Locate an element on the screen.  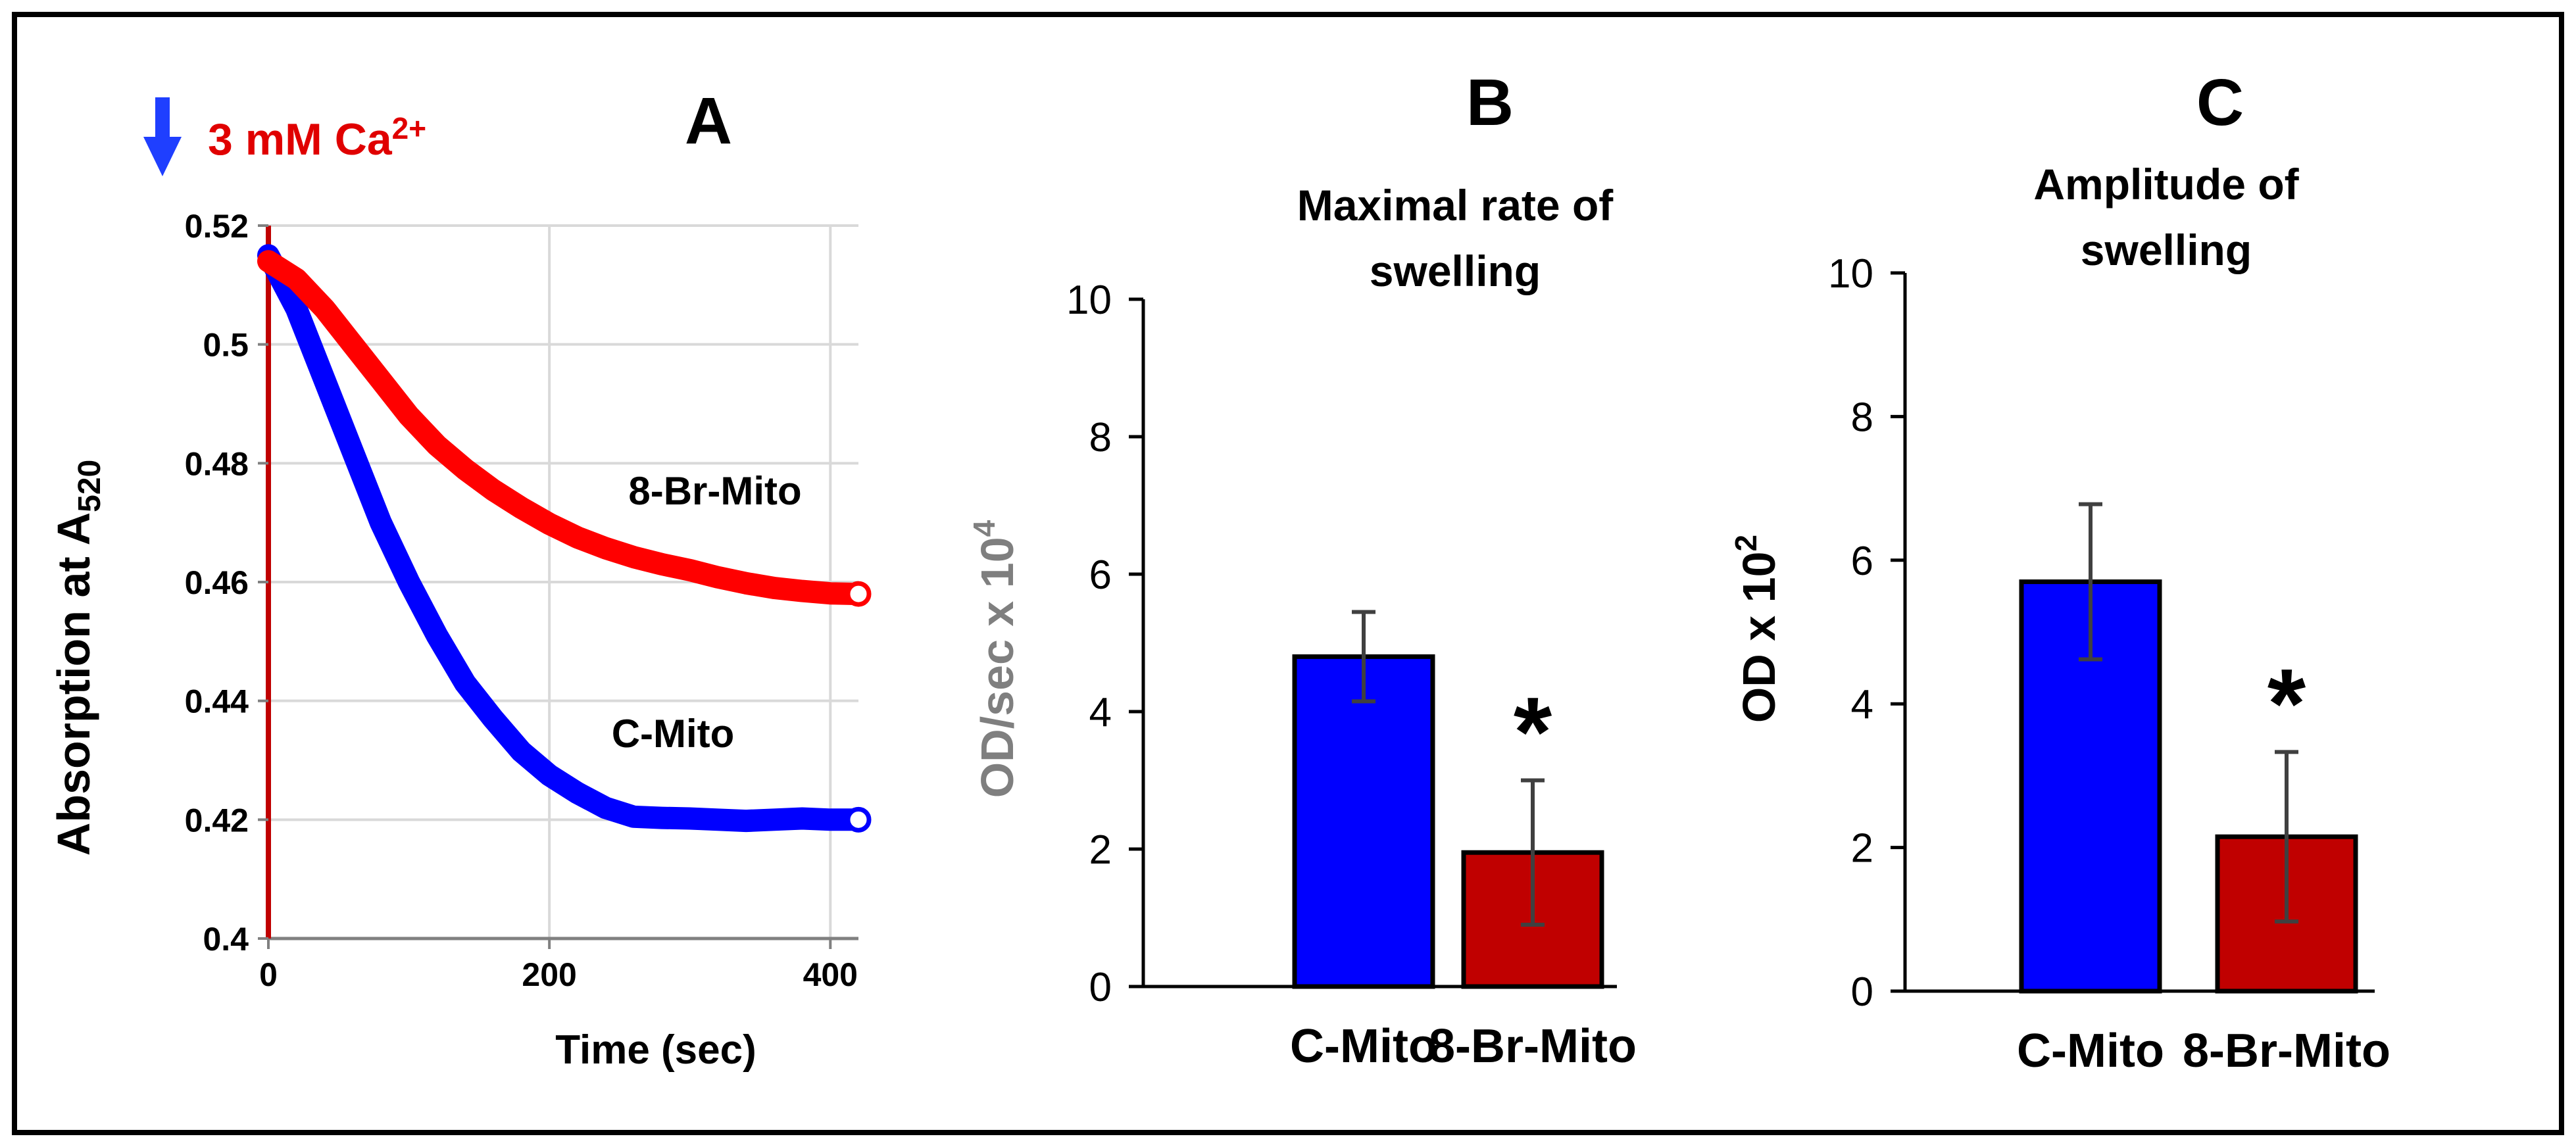
panel-a-y-ticks: 0.4 0.42 0.44 0.46 0.48 0.5 0.52 is located at coordinates (226, 583).